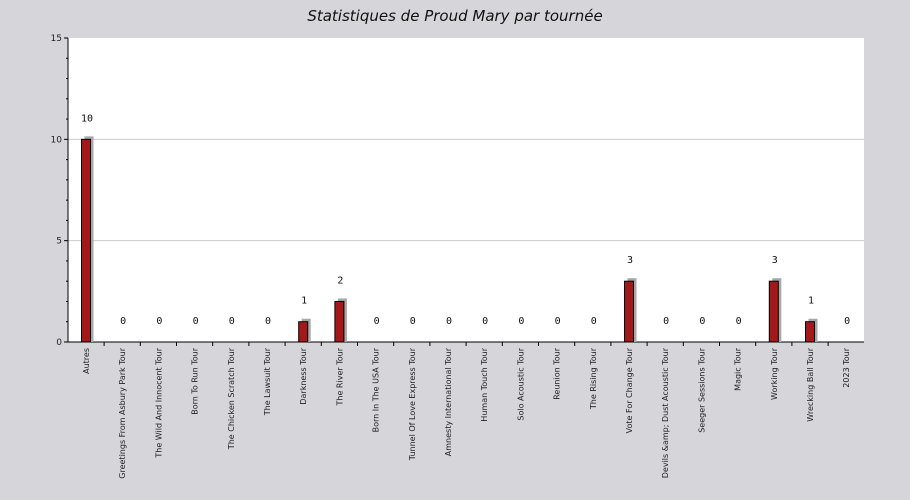 This screenshot has height=500, width=910. I want to click on x-tick-label: The Wild And Innocent Tour, so click(158, 402).